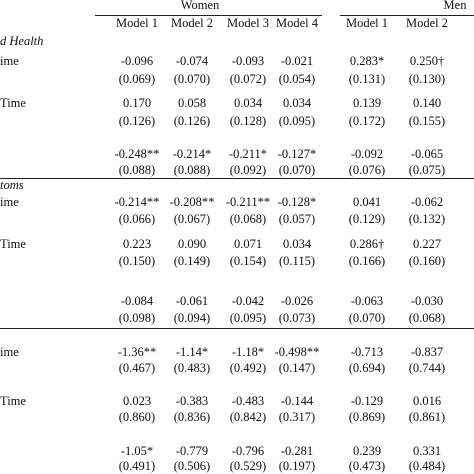  I want to click on standard-error: (0.054), so click(297, 79).